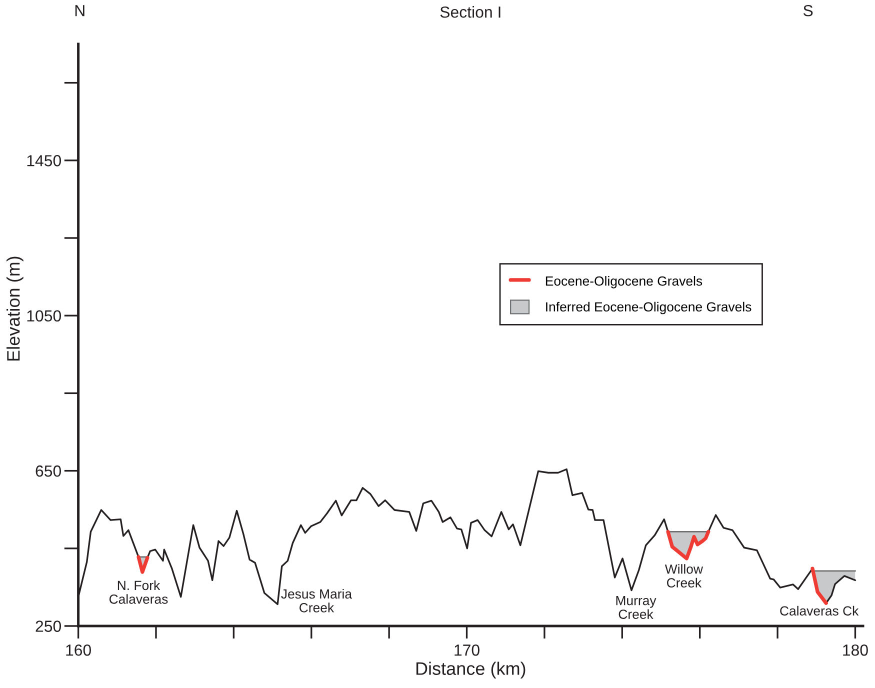 This screenshot has height=688, width=875. Describe the element at coordinates (649, 308) in the screenshot. I see `legend-label: Inferred Eocene-Oligocene Gravels` at that location.